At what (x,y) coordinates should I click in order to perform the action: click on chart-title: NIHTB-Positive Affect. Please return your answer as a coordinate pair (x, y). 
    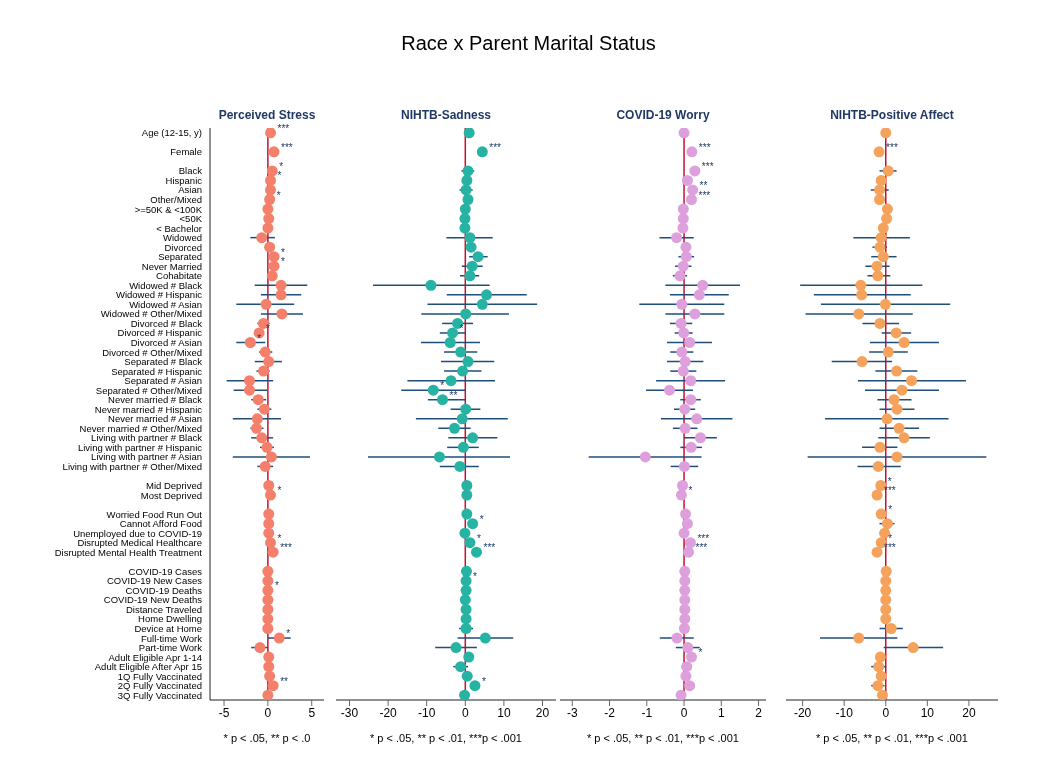
    Looking at the image, I should click on (892, 116).